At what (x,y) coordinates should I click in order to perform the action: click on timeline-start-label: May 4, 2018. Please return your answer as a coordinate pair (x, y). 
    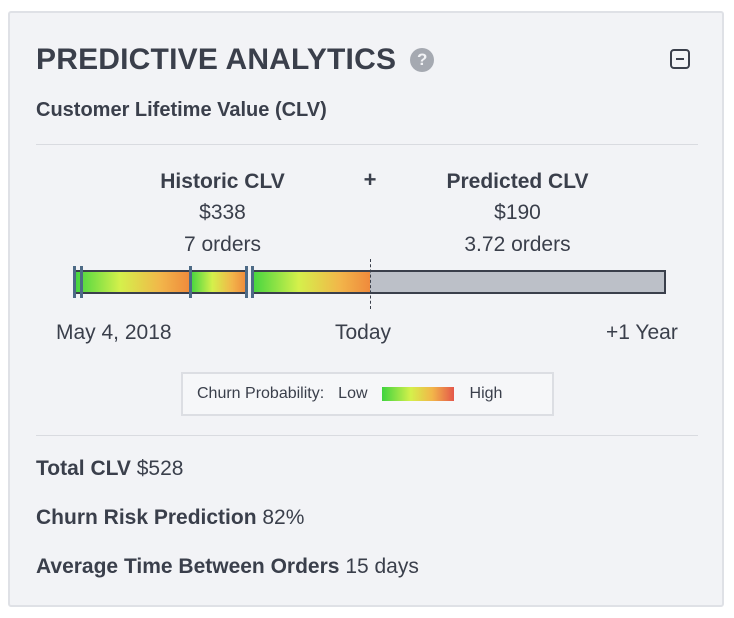
    Looking at the image, I should click on (114, 332).